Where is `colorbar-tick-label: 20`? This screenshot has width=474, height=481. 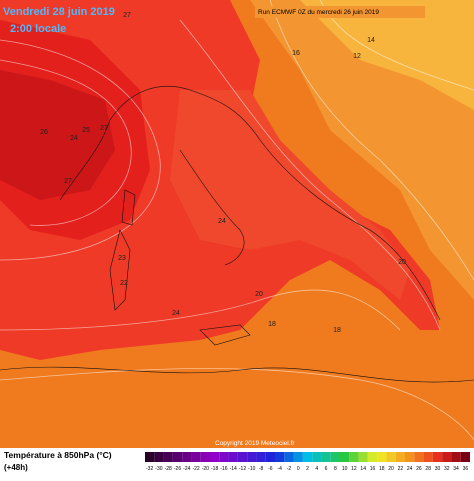 colorbar-tick-label: 20 is located at coordinates (391, 469).